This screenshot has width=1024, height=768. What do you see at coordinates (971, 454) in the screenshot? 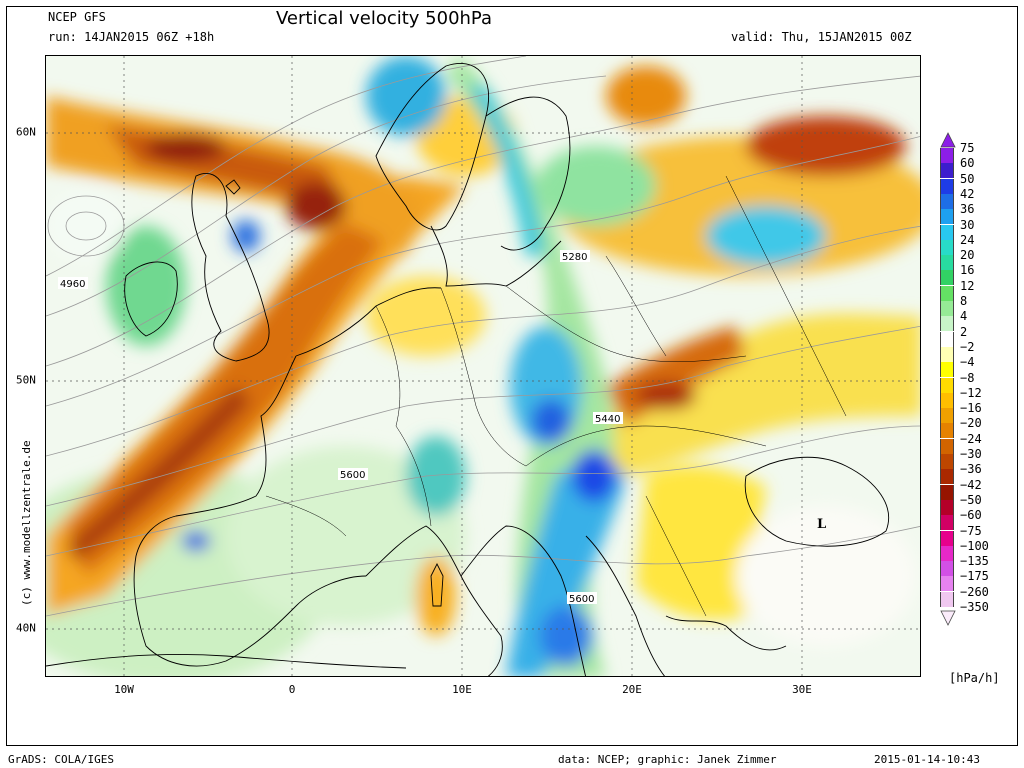
I see `legend-label: −30` at bounding box center [971, 454].